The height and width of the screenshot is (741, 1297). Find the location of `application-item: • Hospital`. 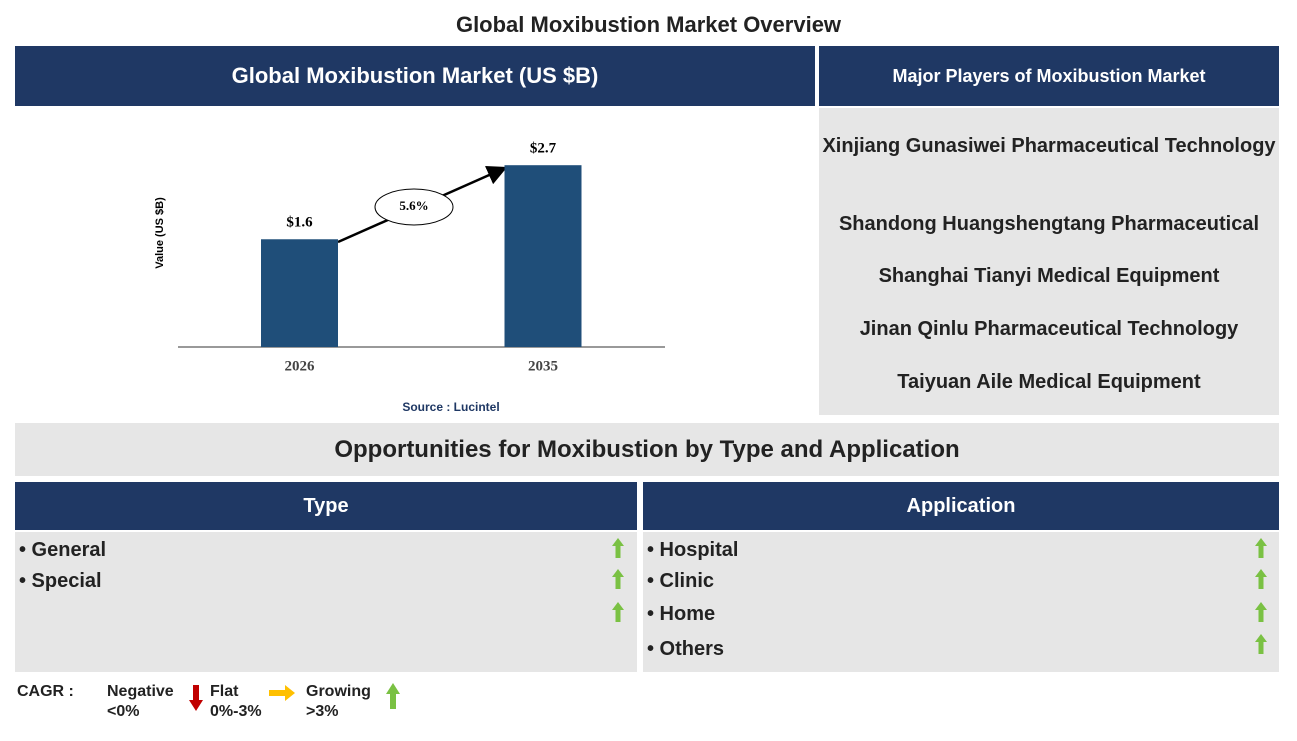

application-item: • Hospital is located at coordinates (693, 550).